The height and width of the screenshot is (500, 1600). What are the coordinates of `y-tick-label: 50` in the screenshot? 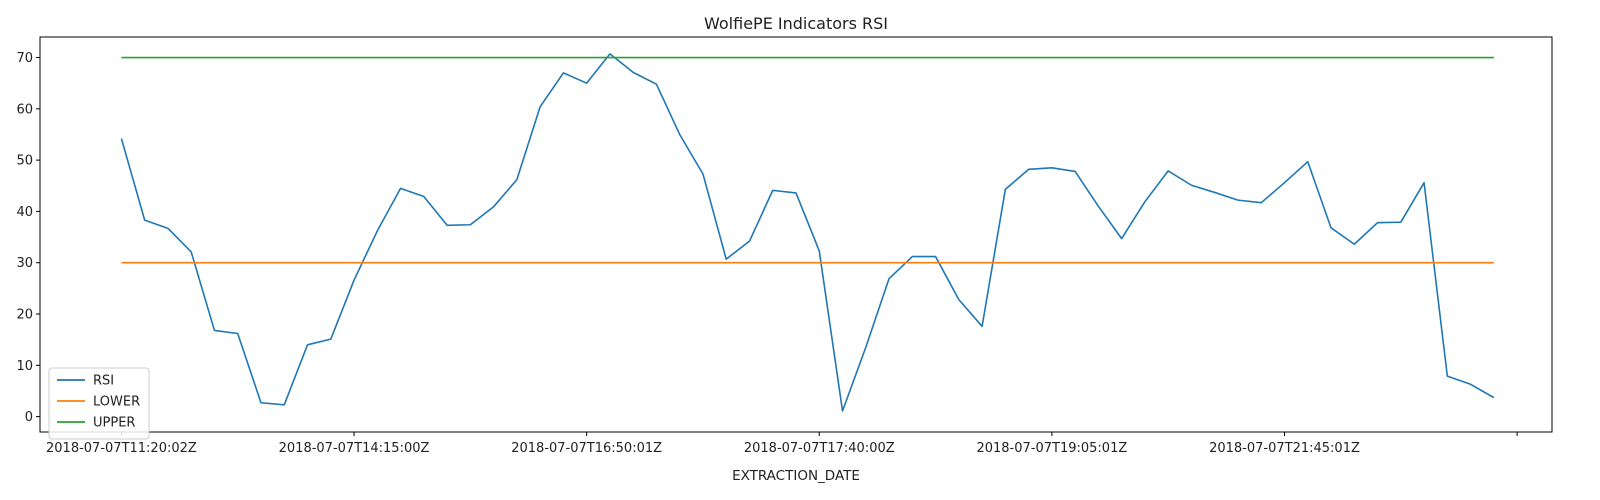 It's located at (24, 161).